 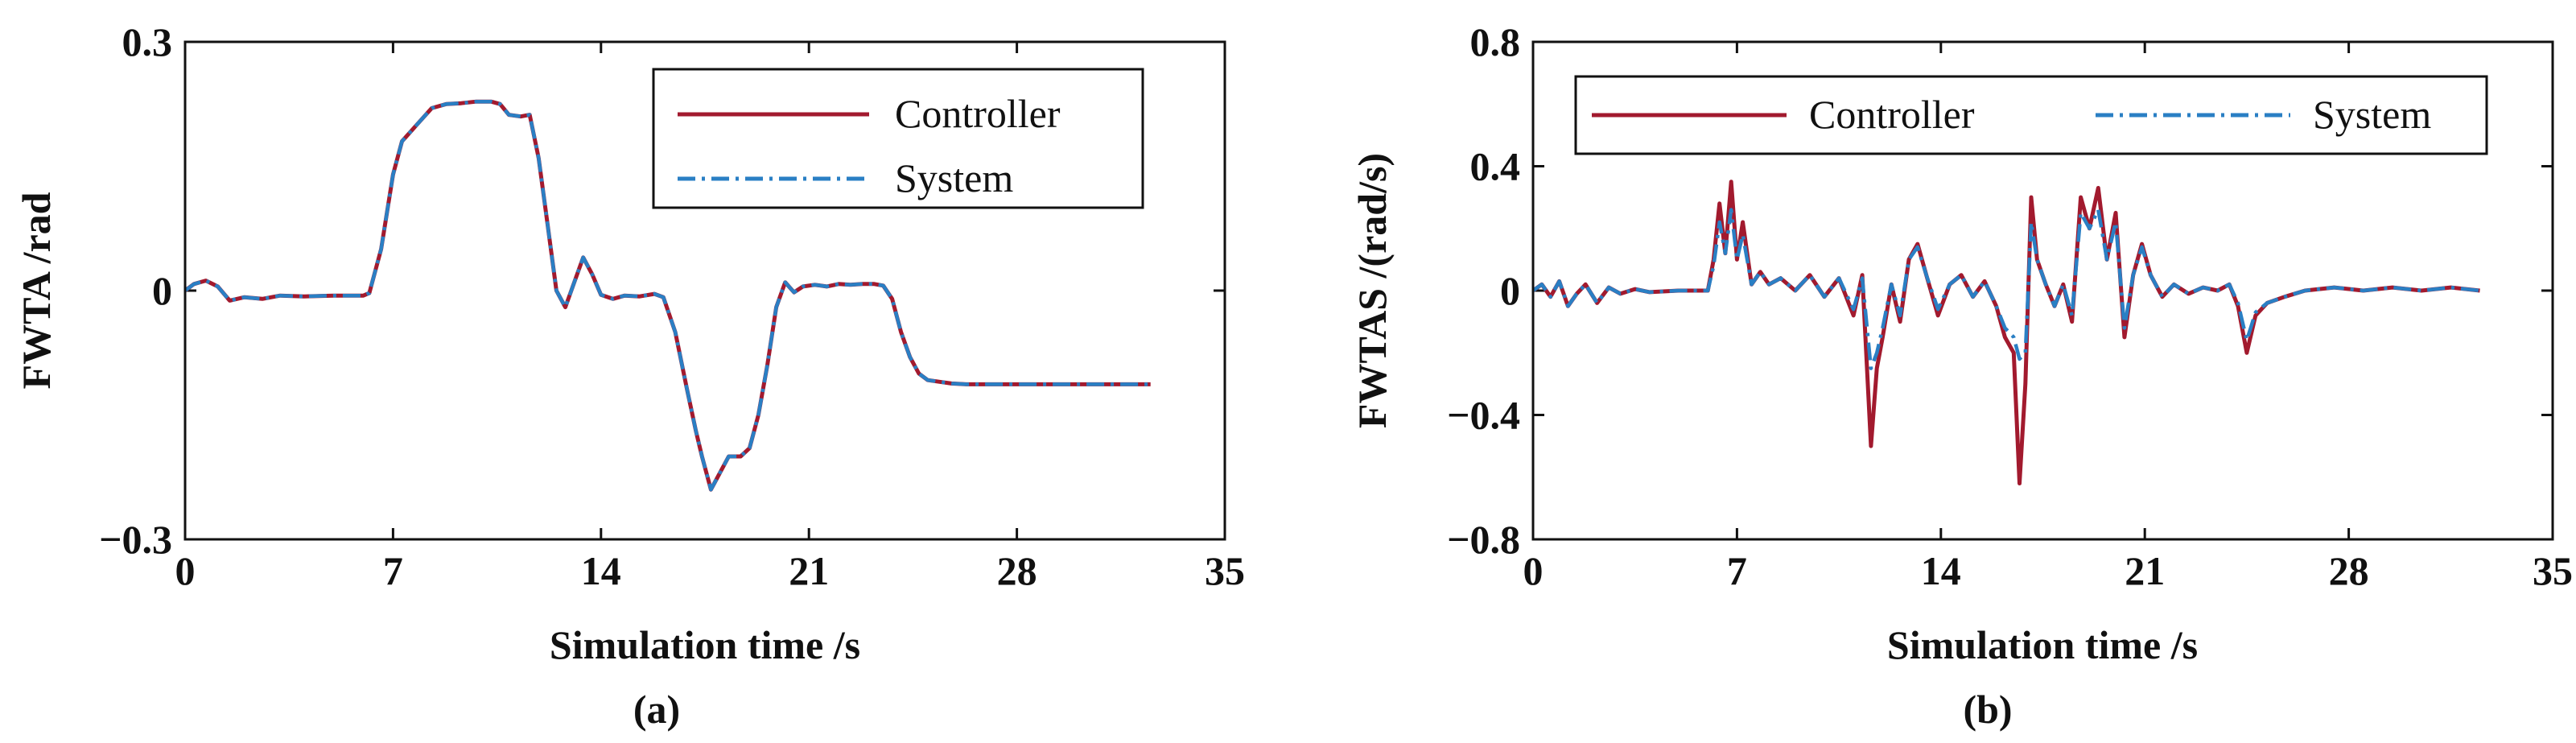 What do you see at coordinates (2349, 570) in the screenshot?
I see `x-tick-label-b-4: 28` at bounding box center [2349, 570].